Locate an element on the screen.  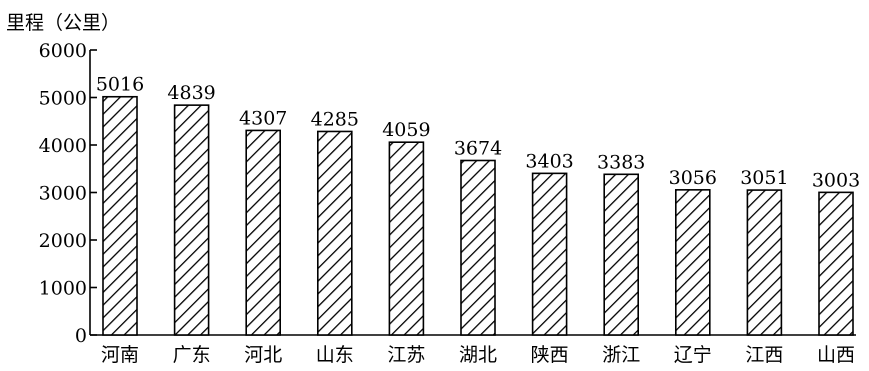
bar-value-label: 3003 is located at coordinates (836, 180).